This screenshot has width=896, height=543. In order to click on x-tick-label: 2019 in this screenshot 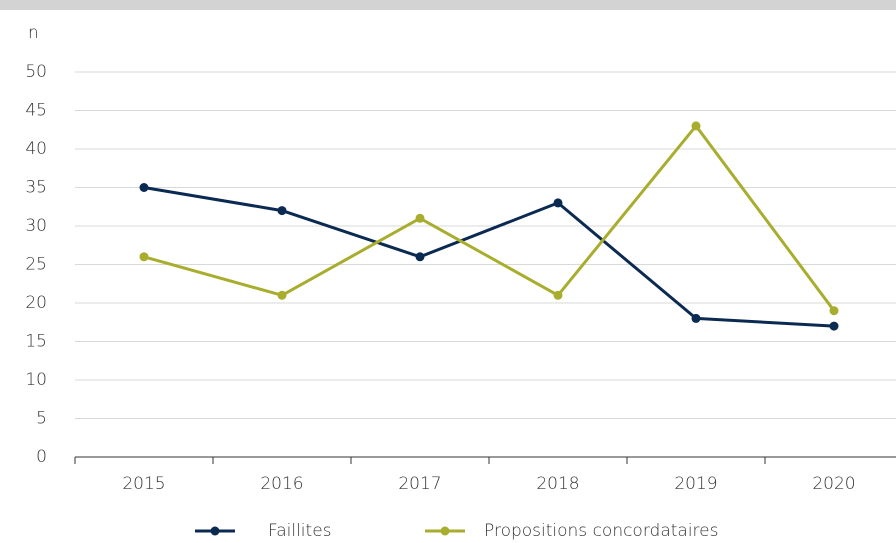, I will do `click(695, 484)`.